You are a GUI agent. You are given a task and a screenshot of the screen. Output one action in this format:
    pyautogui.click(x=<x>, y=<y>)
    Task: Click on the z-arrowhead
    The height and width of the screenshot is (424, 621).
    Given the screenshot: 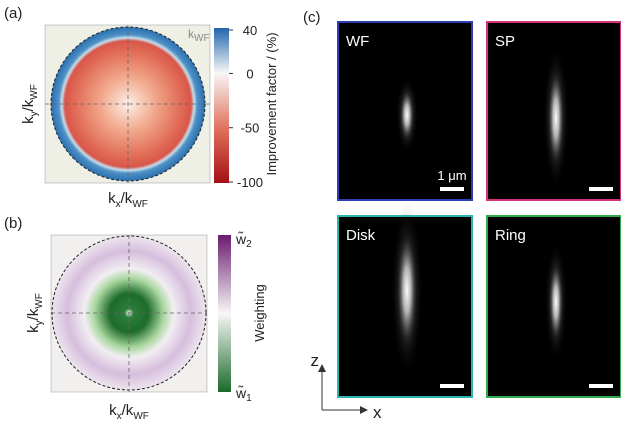 What is the action you would take?
    pyautogui.click(x=322, y=368)
    